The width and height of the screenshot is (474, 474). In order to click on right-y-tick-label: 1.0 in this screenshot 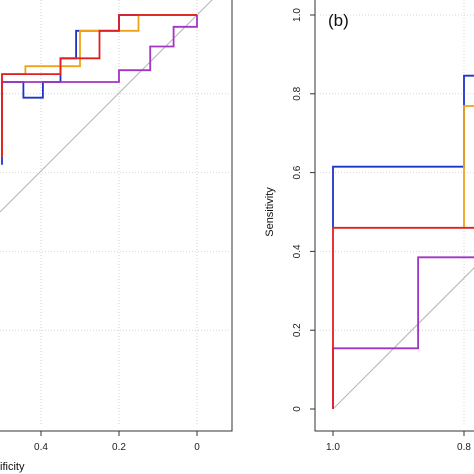, I will do `click(297, 15)`.